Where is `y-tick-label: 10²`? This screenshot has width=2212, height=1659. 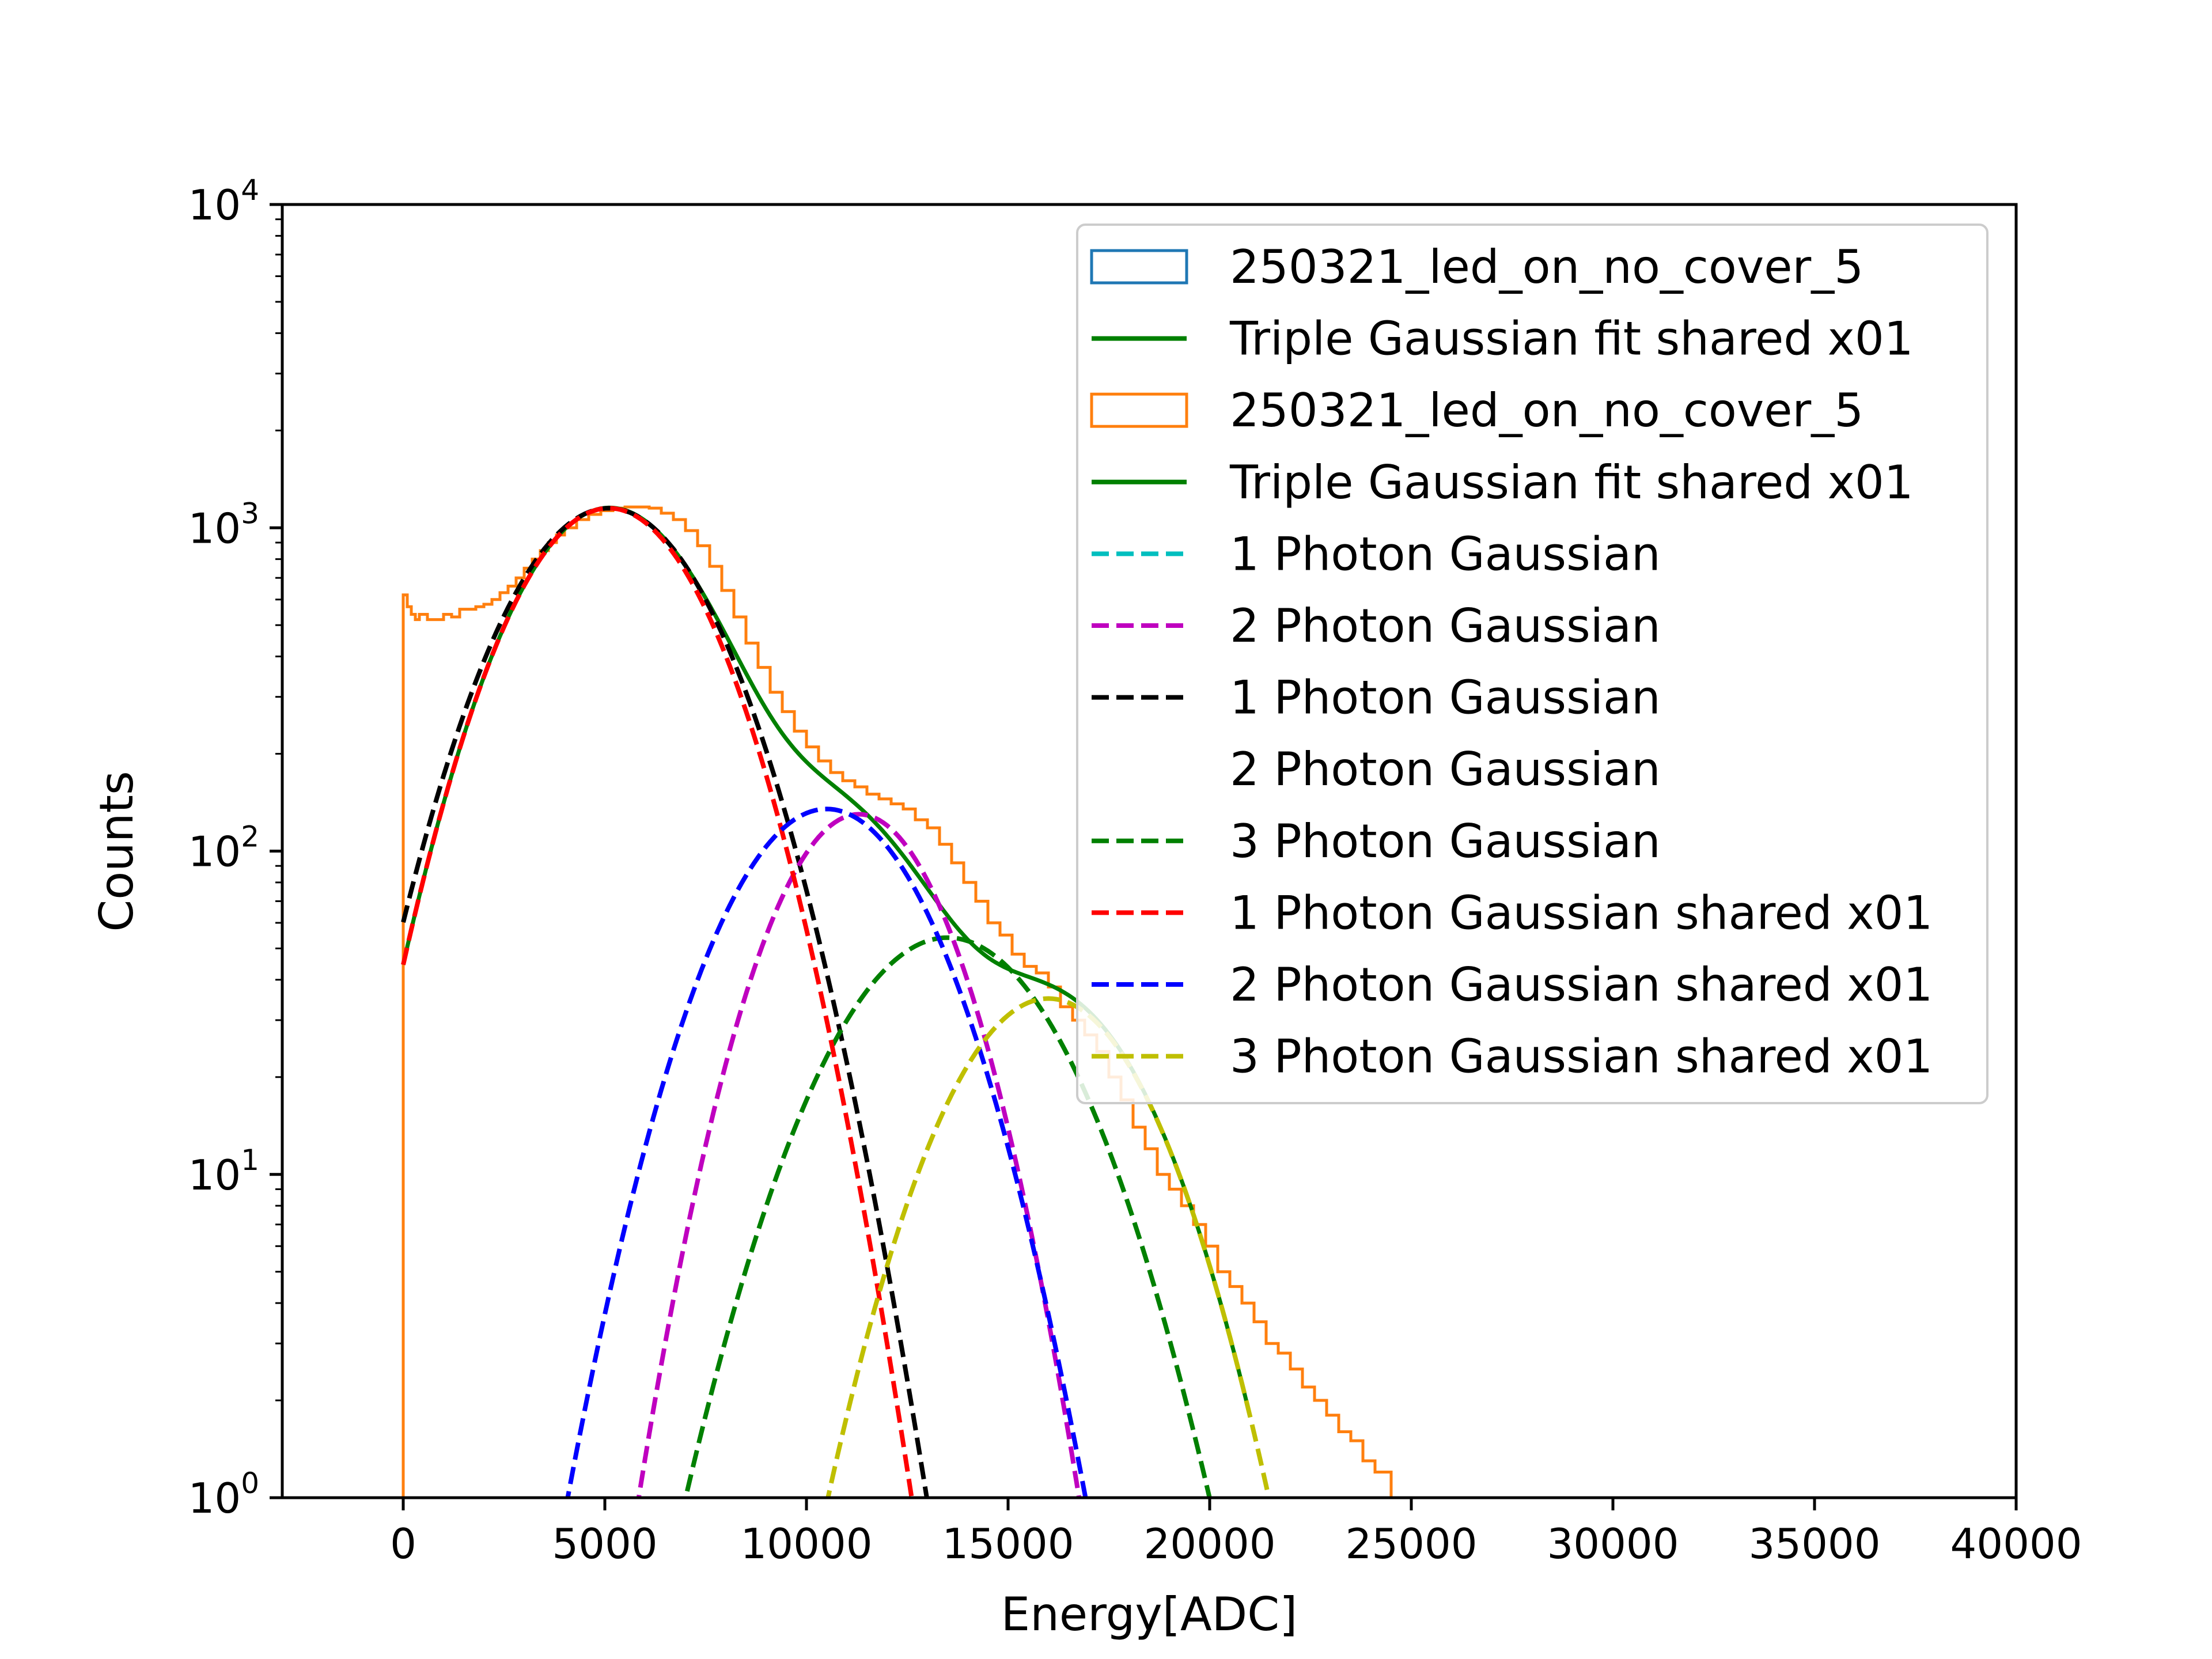
y-tick-label: 10² is located at coordinates (223, 848).